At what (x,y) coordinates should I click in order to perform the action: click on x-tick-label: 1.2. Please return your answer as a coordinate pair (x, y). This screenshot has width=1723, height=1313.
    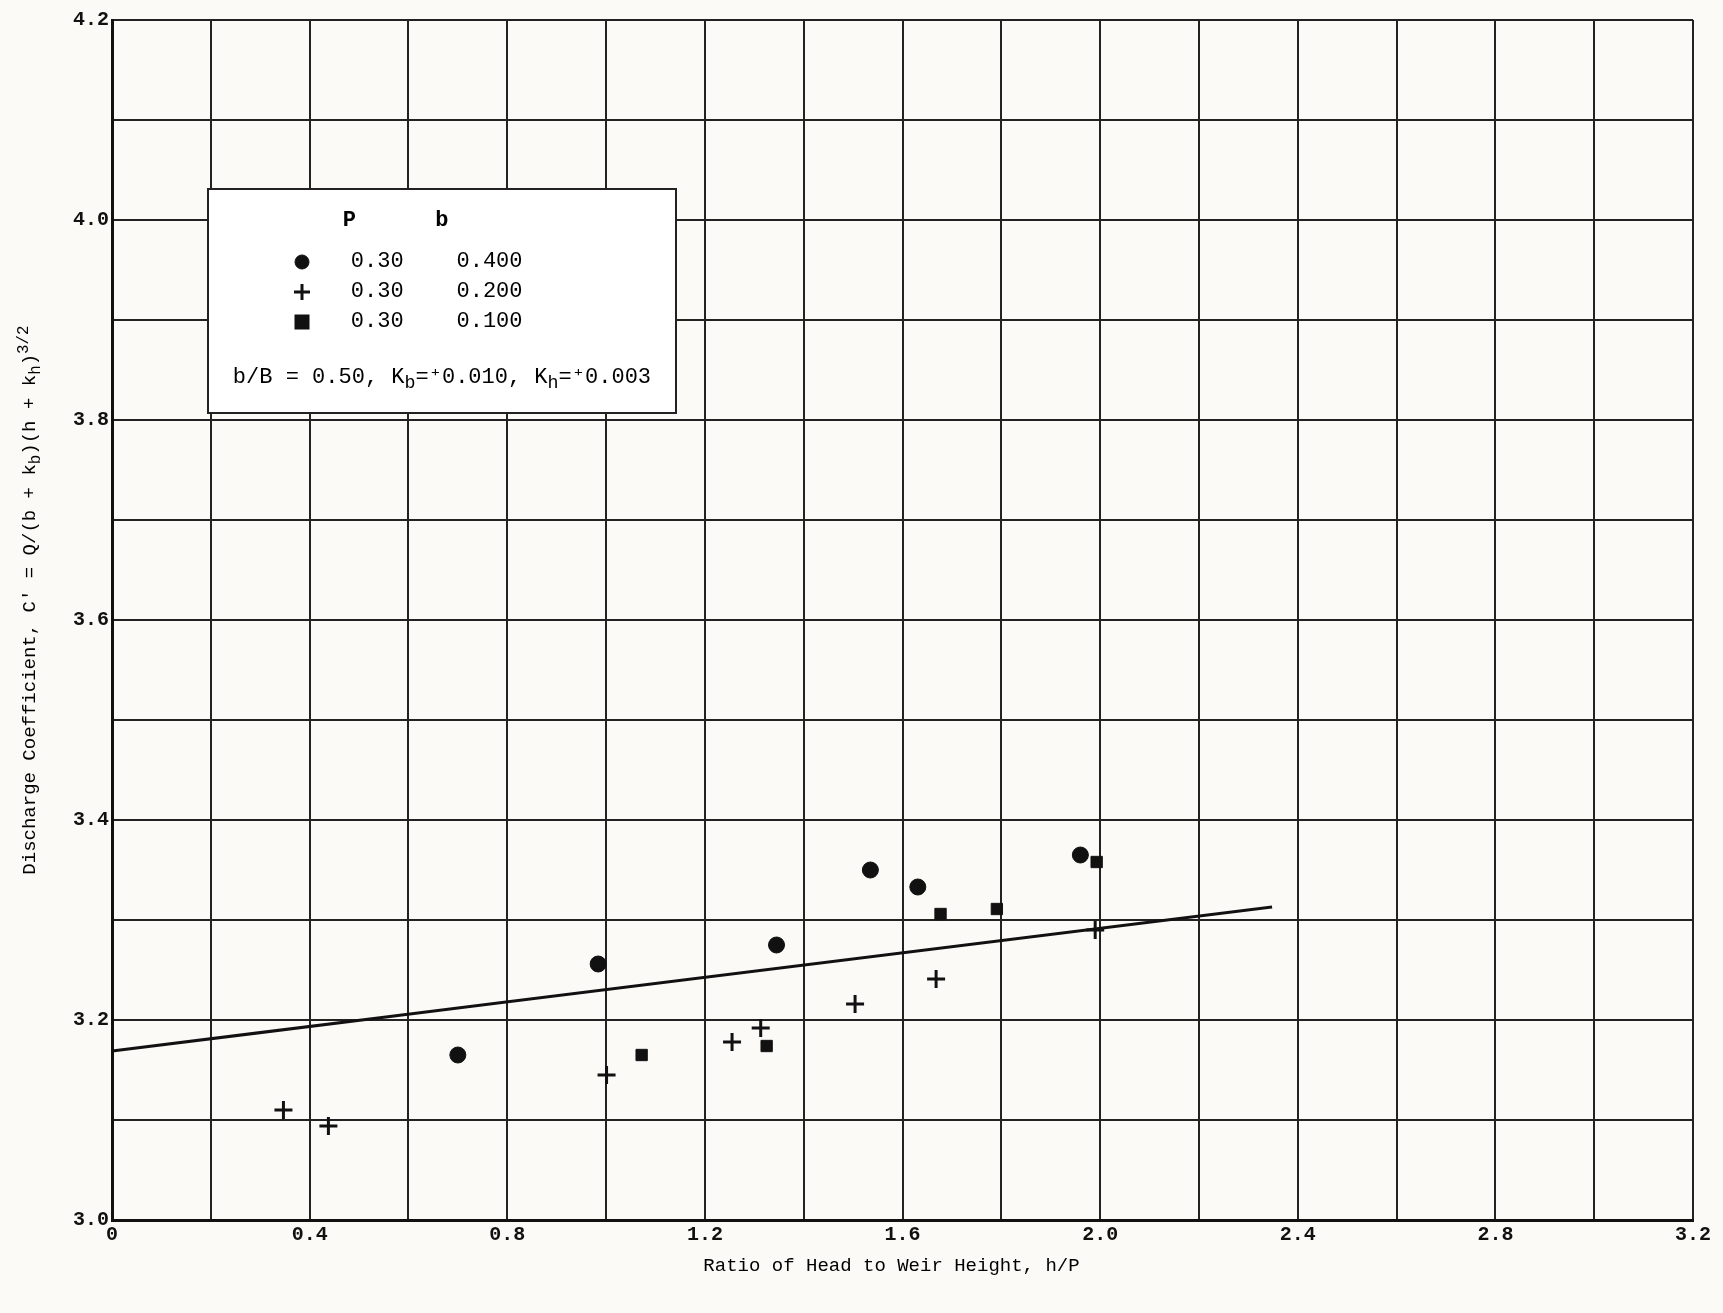
    Looking at the image, I should click on (704, 1235).